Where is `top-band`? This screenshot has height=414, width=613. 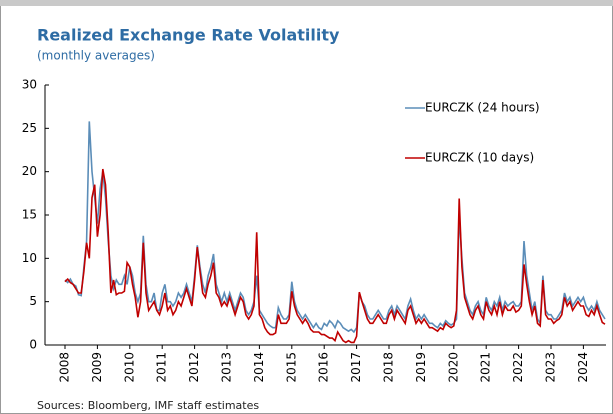 top-band is located at coordinates (306, 3).